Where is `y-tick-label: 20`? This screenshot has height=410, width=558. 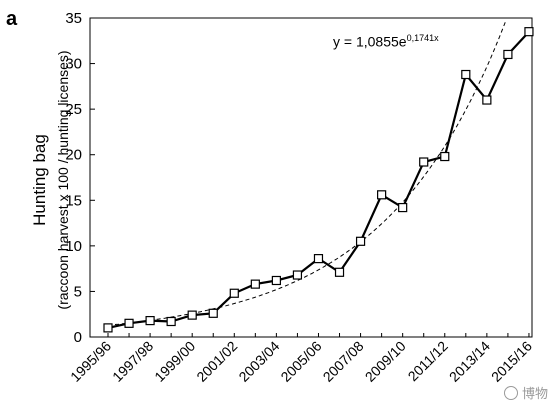
y-tick-label: 20 is located at coordinates (73, 155).